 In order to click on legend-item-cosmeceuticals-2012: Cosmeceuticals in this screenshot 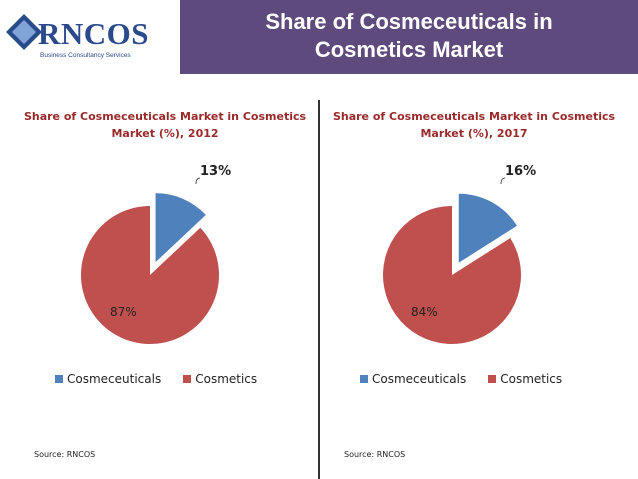, I will do `click(108, 379)`.